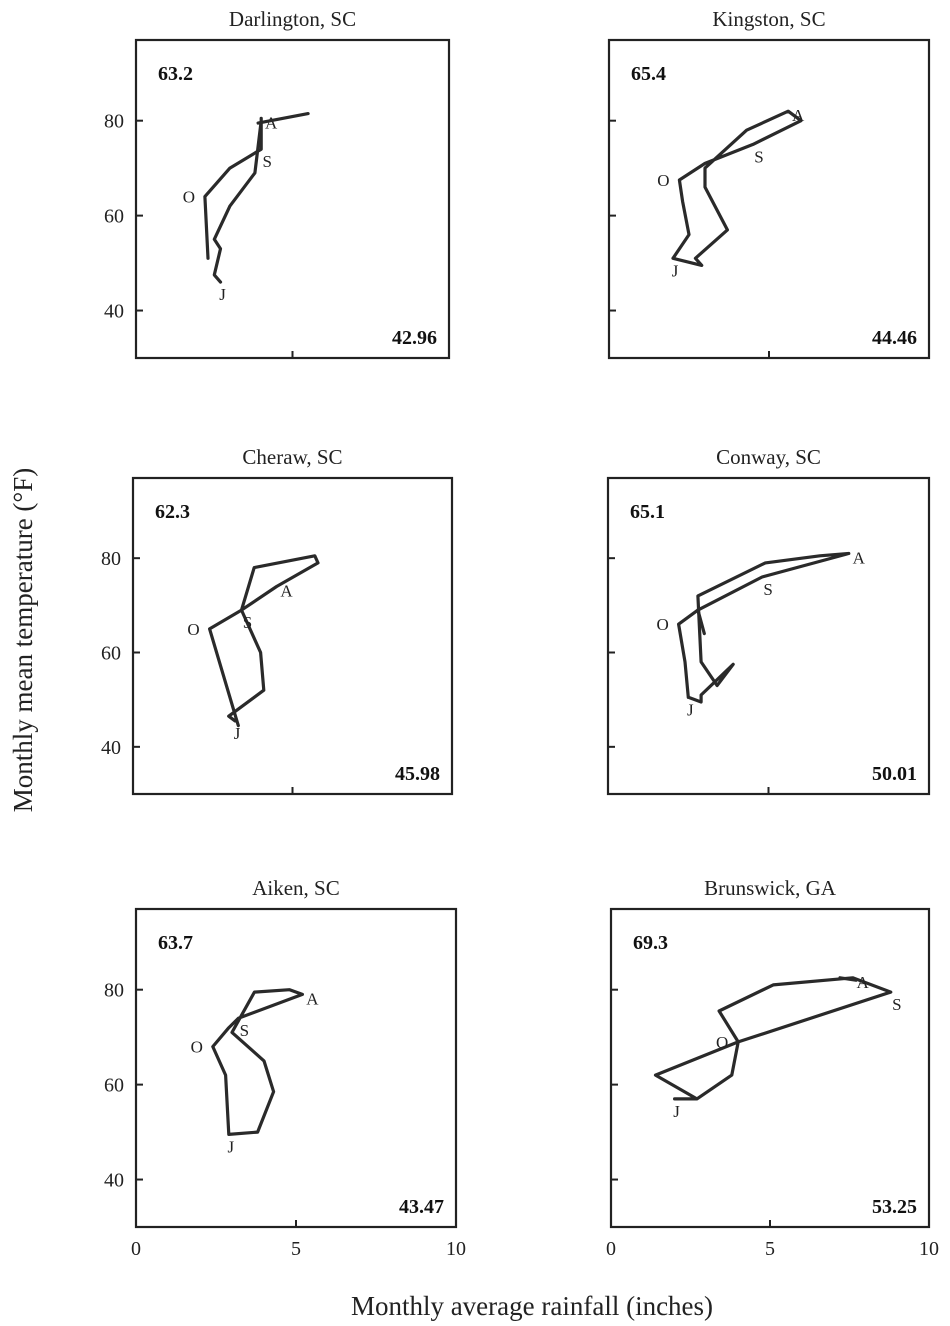 This screenshot has height=1326, width=950. I want to click on chart-panel: Cheraw, SC 40 60 80 62.3 45.98 J A S O, so click(277, 620).